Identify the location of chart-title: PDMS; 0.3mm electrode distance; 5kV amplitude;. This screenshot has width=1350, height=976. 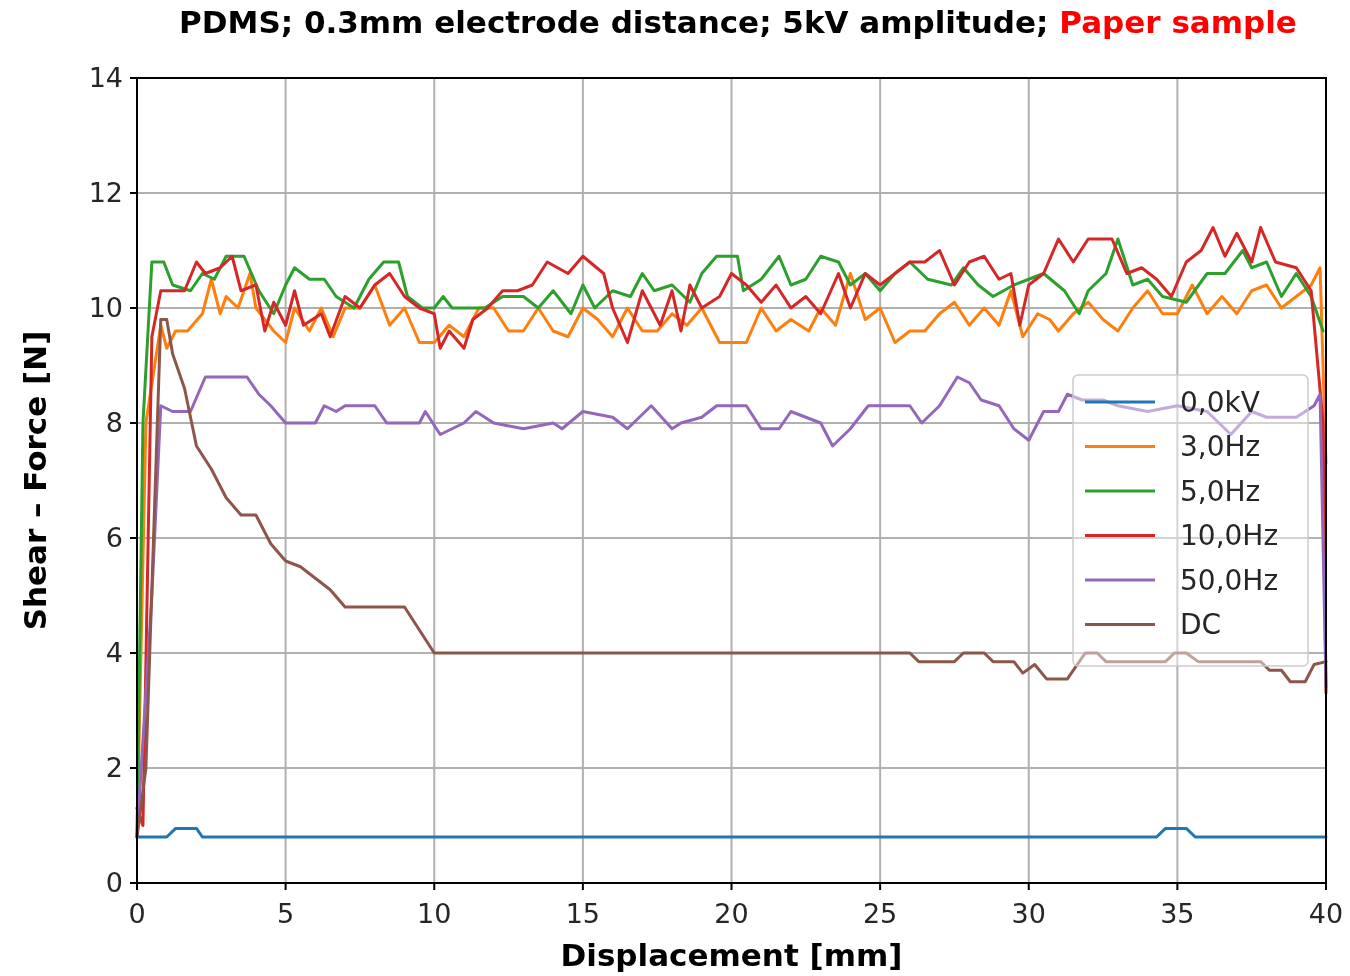
(614, 22).